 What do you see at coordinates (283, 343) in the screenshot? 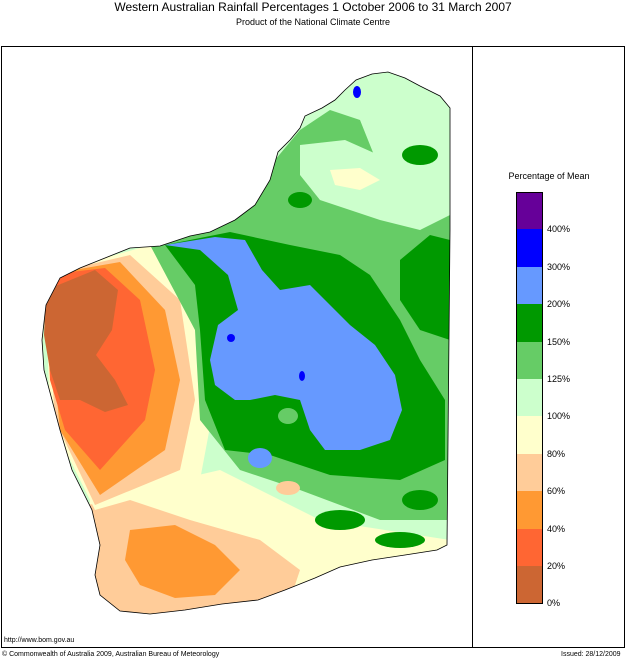
I see `region-200pct-central` at bounding box center [283, 343].